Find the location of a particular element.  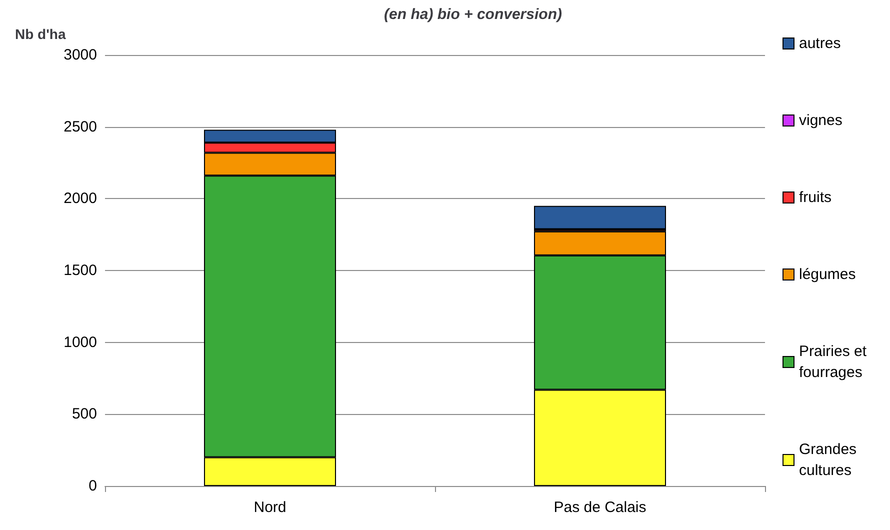

y-tick-label: 0 is located at coordinates (92, 486).